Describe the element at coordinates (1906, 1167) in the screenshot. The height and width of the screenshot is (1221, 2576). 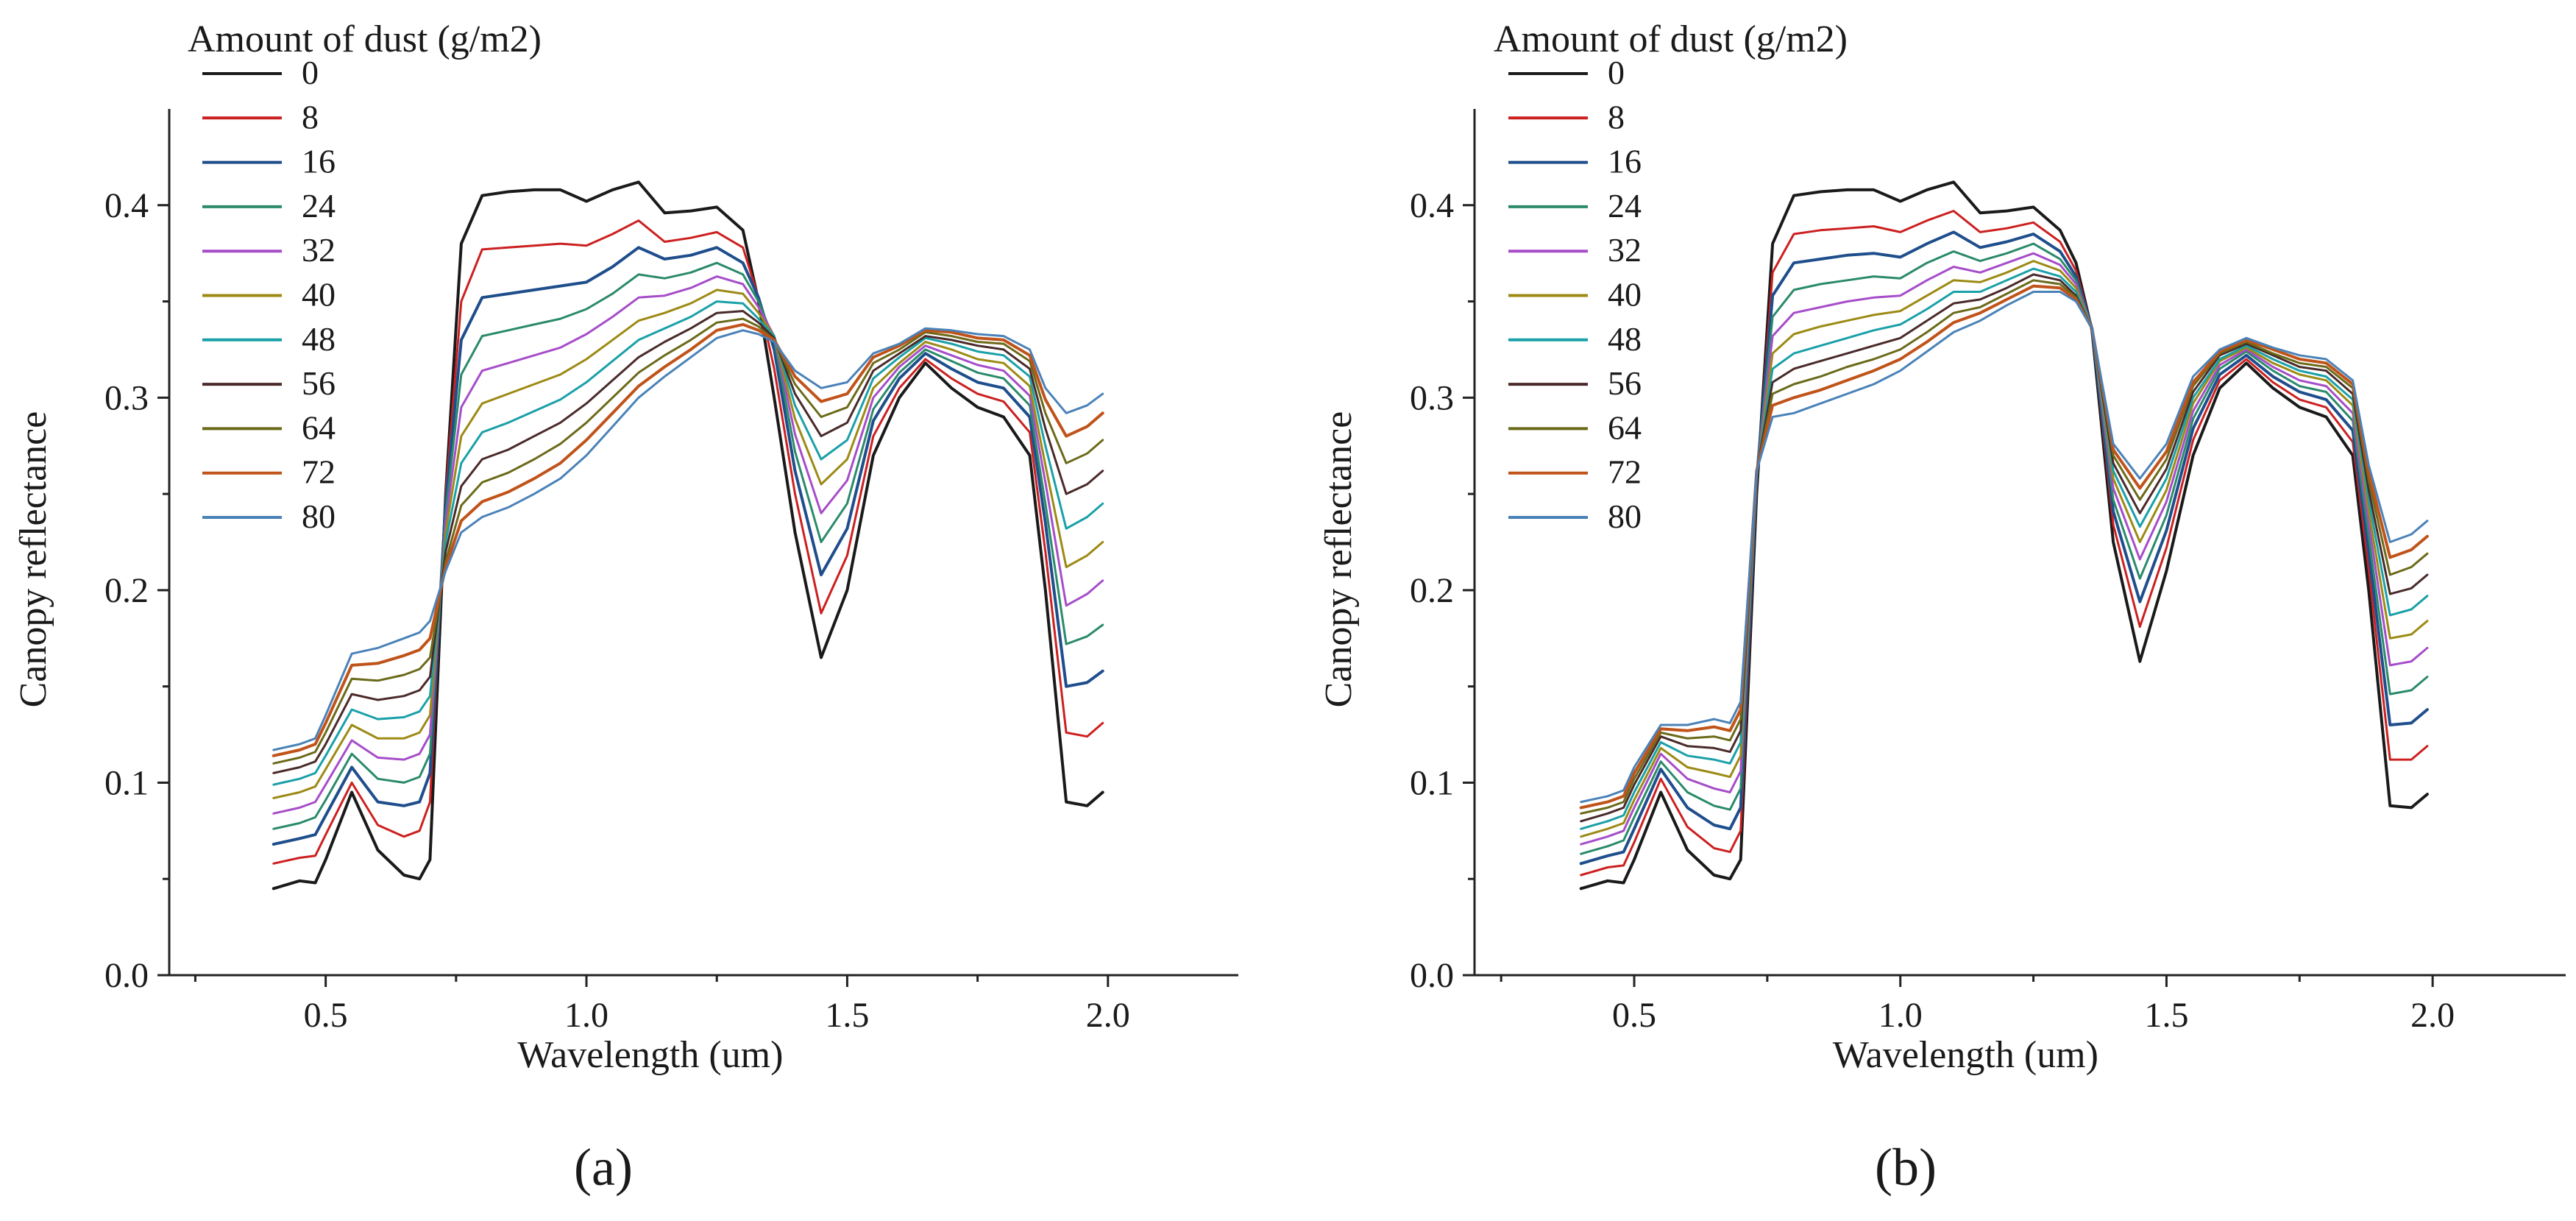
I see `panel-label-b: (b)` at that location.